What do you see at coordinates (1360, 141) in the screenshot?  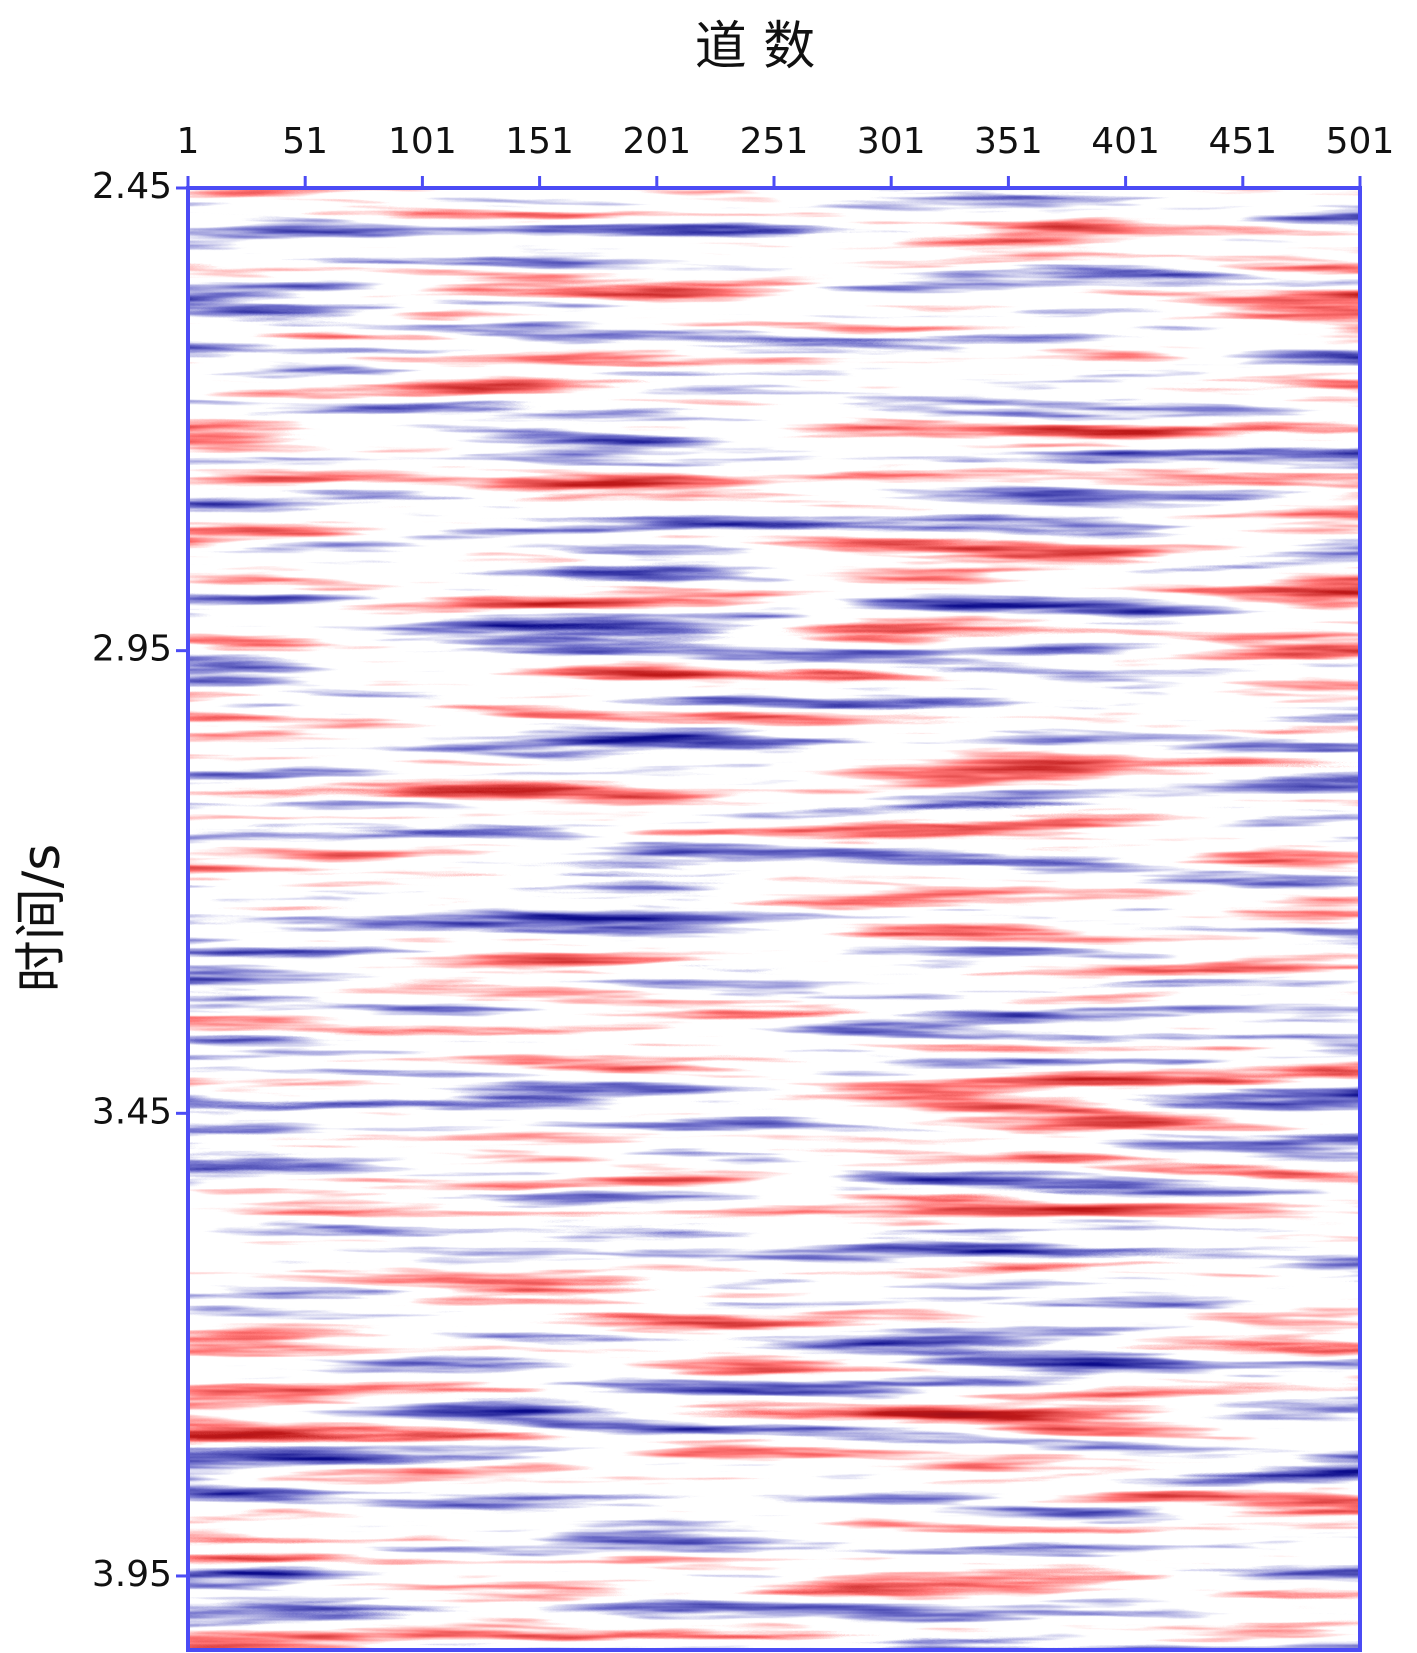 I see `x-tick-label: 501` at bounding box center [1360, 141].